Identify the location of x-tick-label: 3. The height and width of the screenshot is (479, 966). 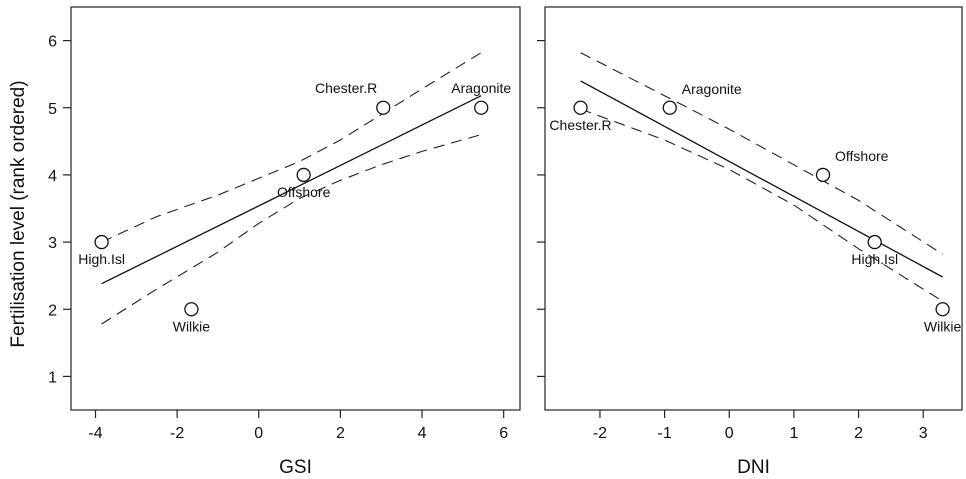
(923, 433).